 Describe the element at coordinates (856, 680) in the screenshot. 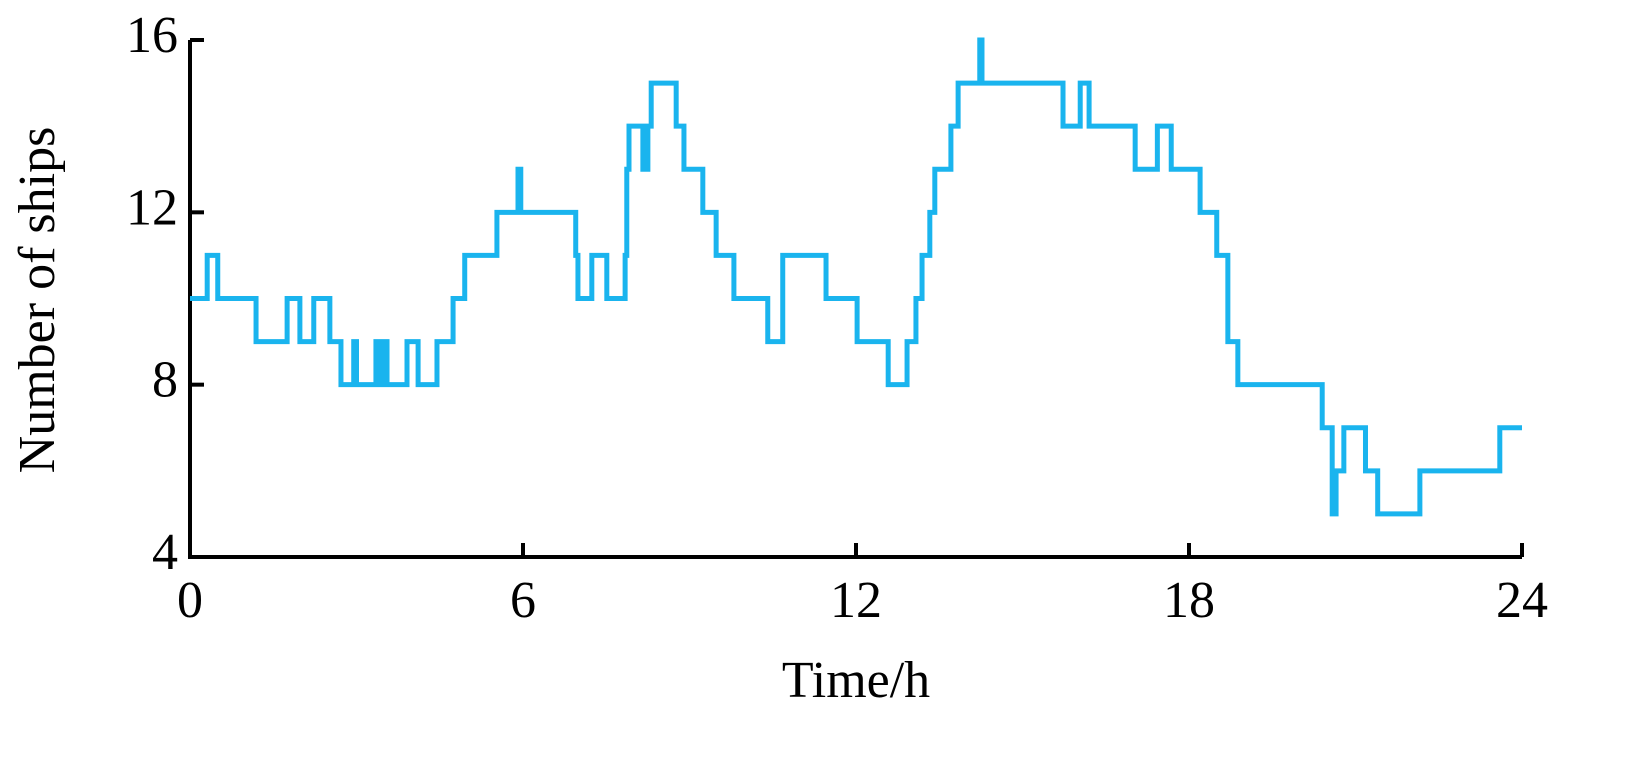

I see `x-axis-label: Time/h` at that location.